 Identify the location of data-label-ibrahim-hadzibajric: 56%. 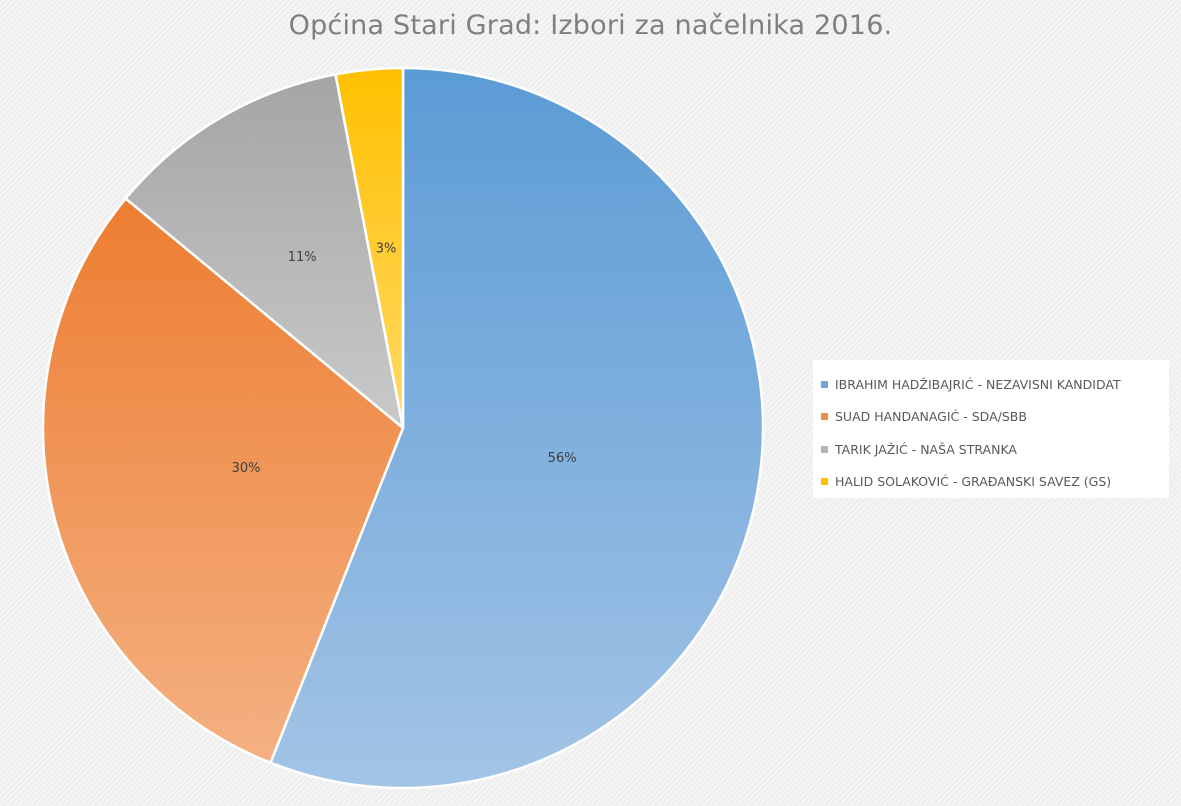
(562, 458).